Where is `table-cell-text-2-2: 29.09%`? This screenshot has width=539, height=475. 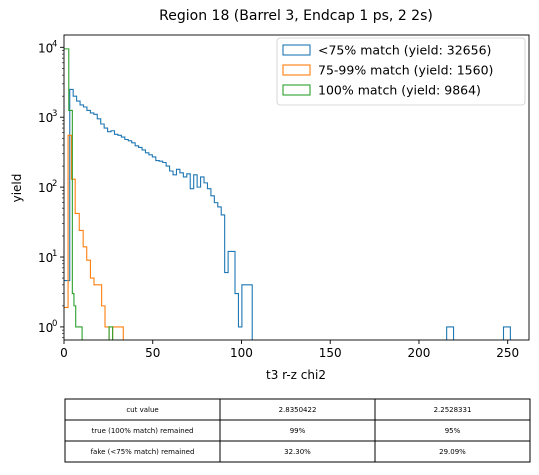
table-cell-text-2-2: 29.09% is located at coordinates (452, 452).